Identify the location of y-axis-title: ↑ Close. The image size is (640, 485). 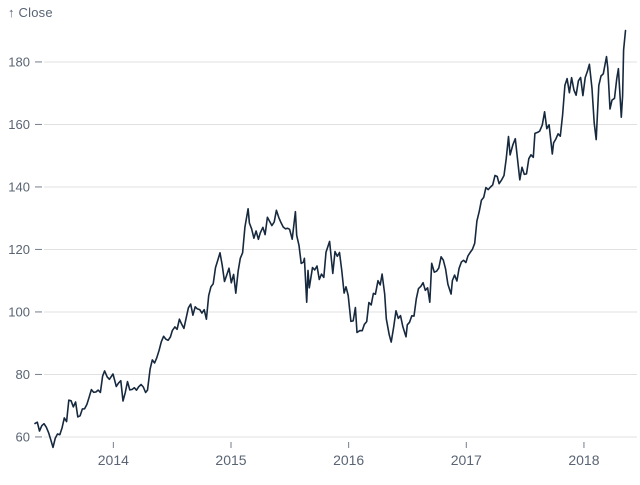
(30, 12).